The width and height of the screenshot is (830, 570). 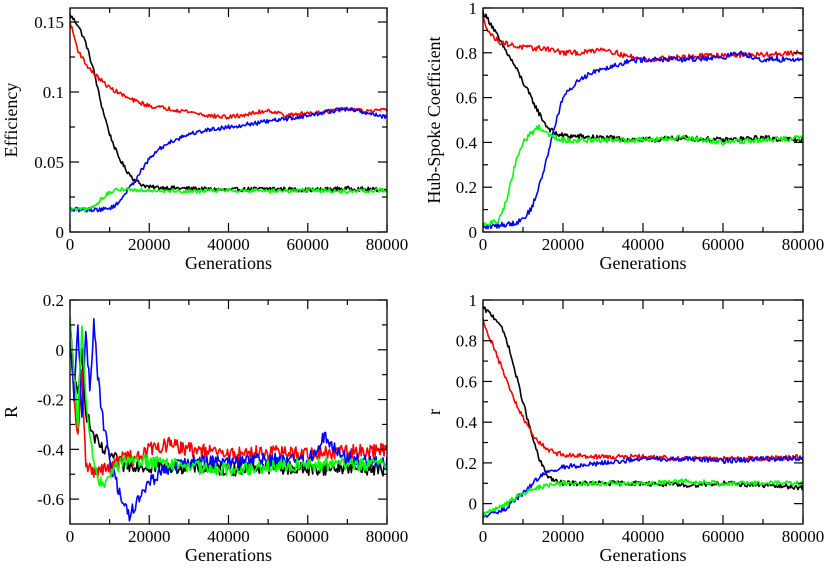 What do you see at coordinates (50, 400) in the screenshot?
I see `y-tick-label: -0.2` at bounding box center [50, 400].